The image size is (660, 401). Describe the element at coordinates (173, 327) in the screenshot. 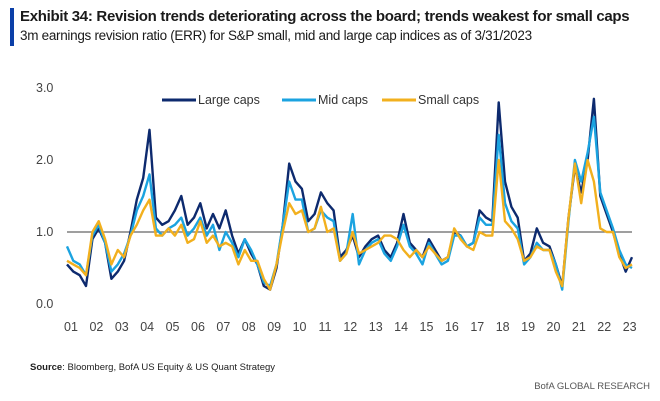

I see `x-tick-label: 05` at that location.